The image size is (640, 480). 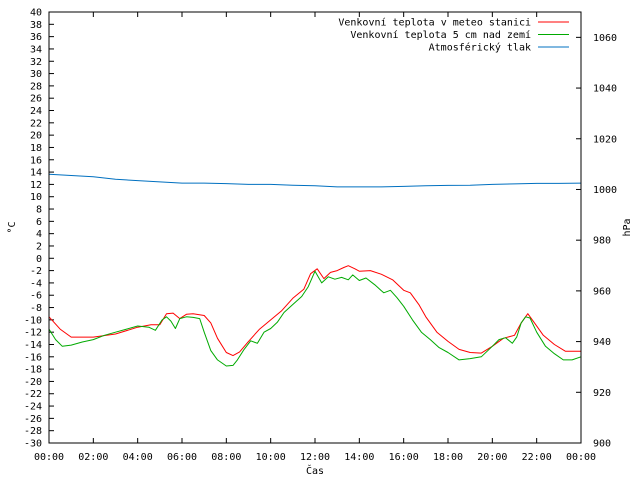 I want to click on y-tick-label: 18, so click(x=36, y=148).